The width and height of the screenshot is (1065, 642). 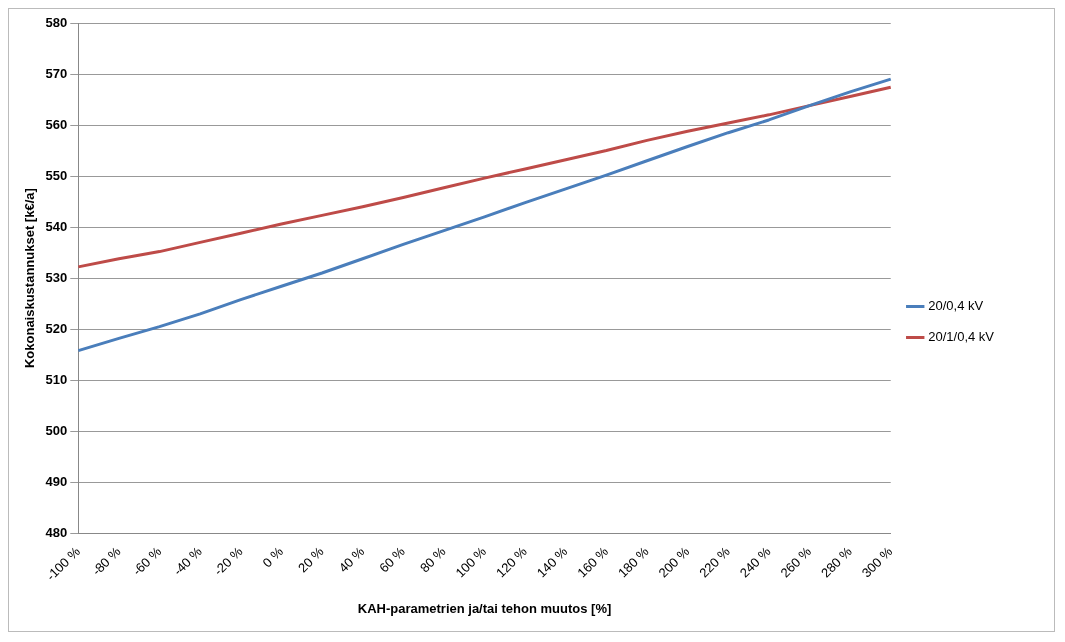 What do you see at coordinates (877, 562) in the screenshot?
I see `x-tick-label: 300 %` at bounding box center [877, 562].